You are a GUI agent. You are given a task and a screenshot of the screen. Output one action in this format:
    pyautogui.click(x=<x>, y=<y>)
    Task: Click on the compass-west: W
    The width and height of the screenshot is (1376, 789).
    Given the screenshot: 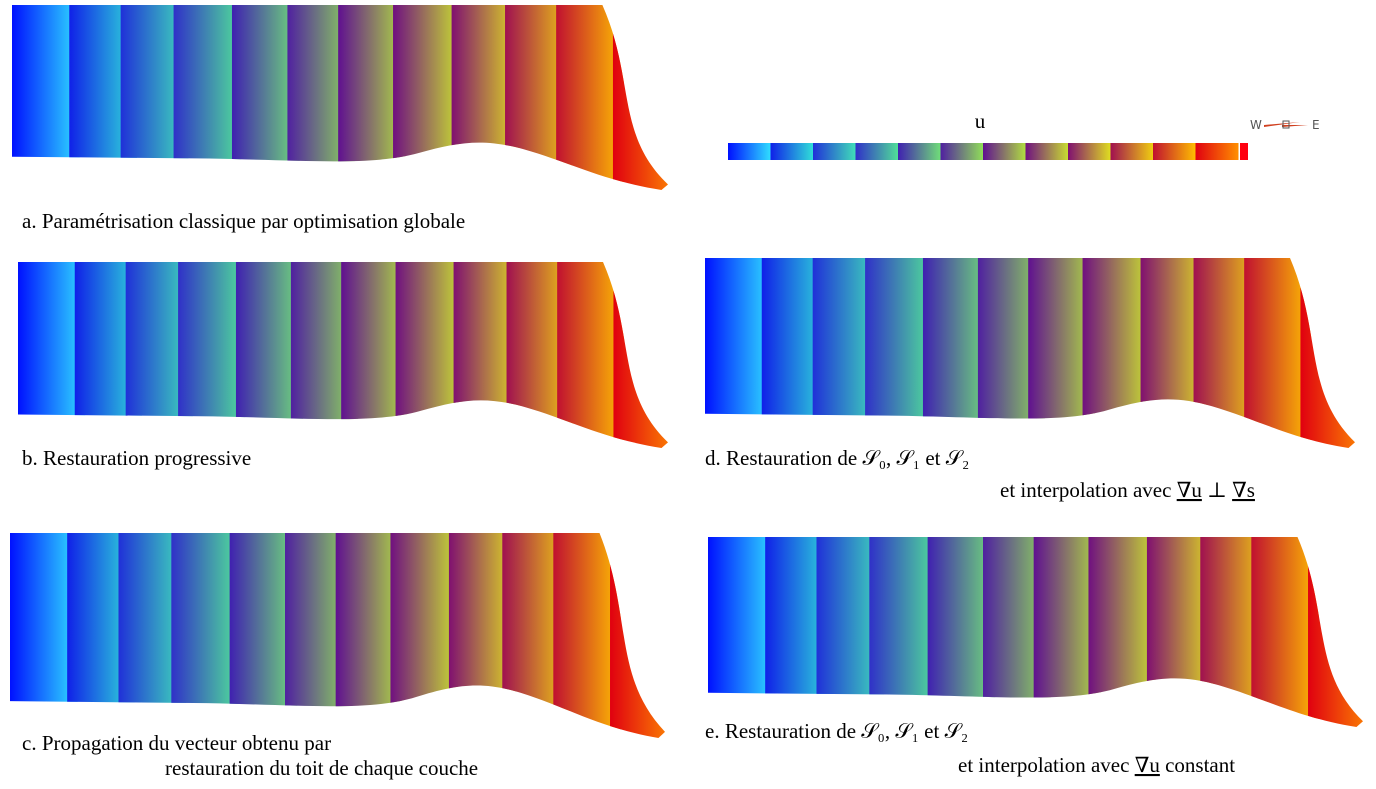 What is the action you would take?
    pyautogui.click(x=1256, y=125)
    